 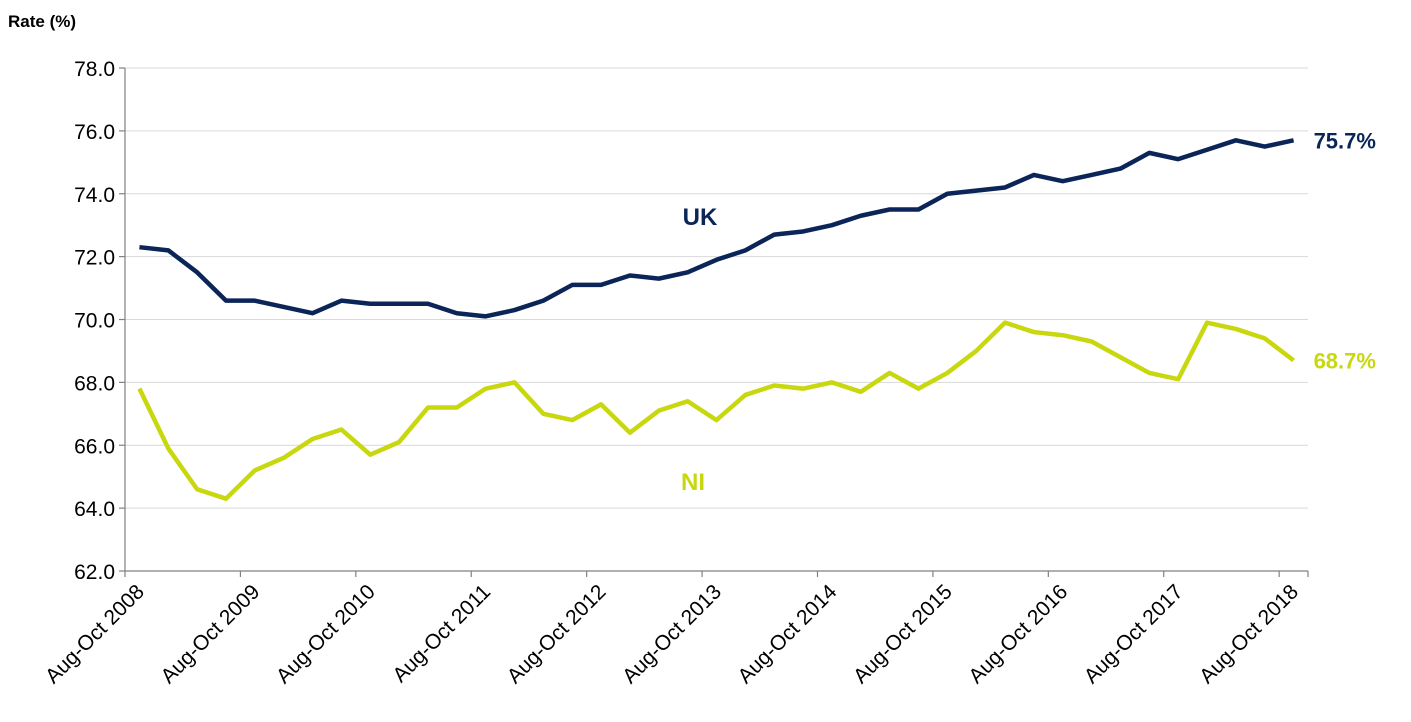 What do you see at coordinates (1018, 634) in the screenshot?
I see `x-tick-label: Aug-Oct 2016` at bounding box center [1018, 634].